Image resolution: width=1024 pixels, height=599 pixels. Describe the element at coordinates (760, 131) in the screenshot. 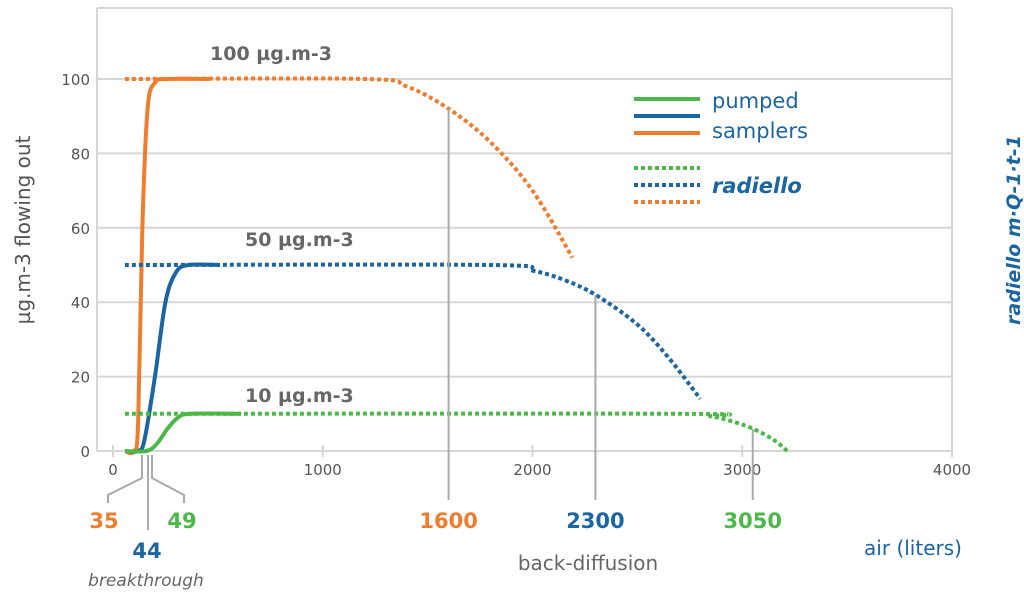

I see `legend-samplers-label: samplers` at that location.